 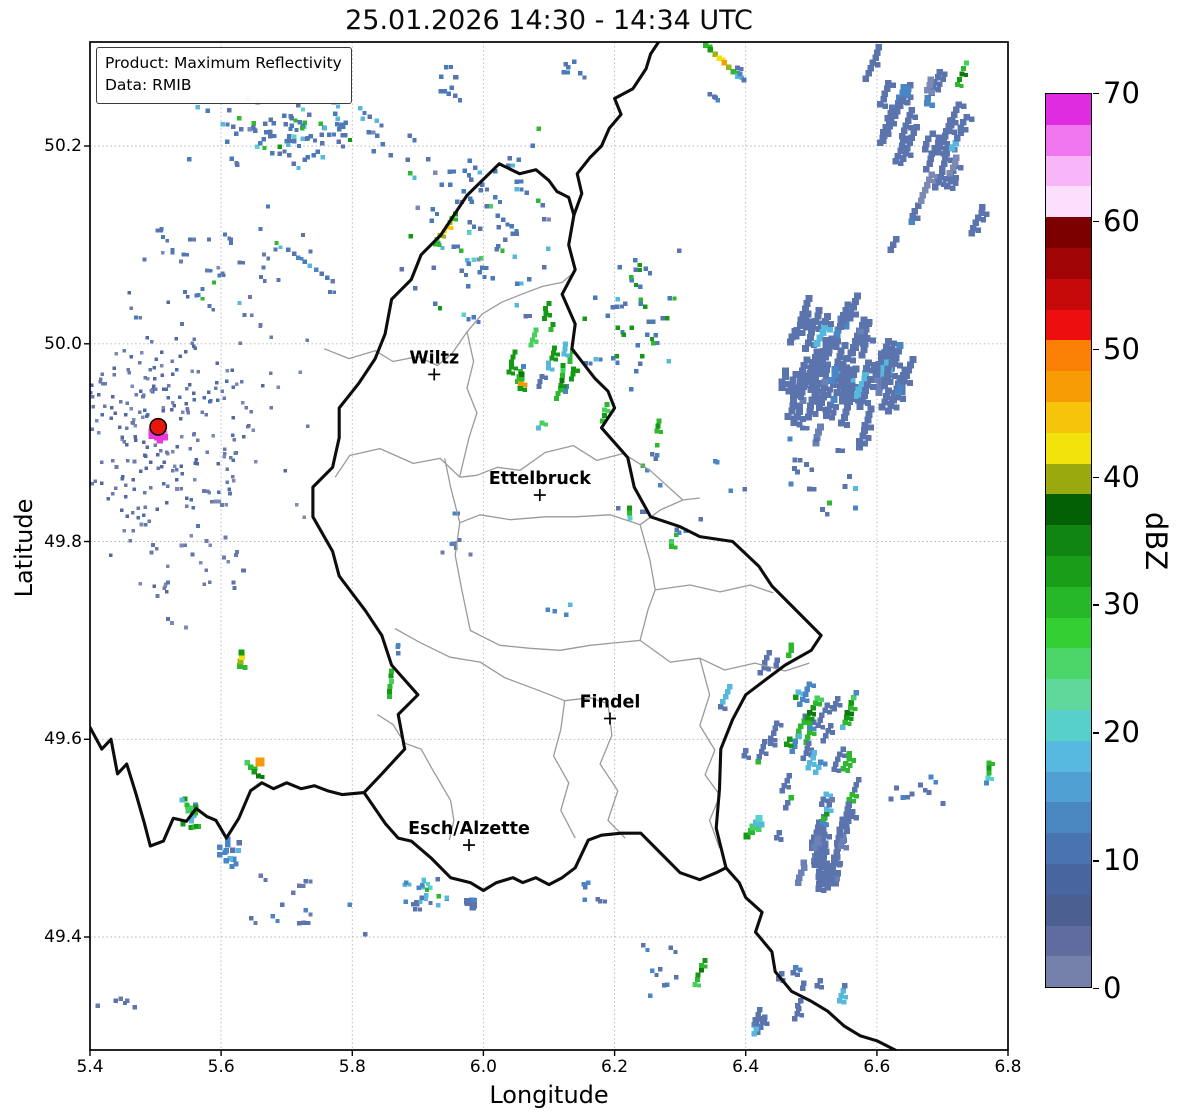 What do you see at coordinates (1121, 93) in the screenshot?
I see `colorbar-tick-label: 70` at bounding box center [1121, 93].